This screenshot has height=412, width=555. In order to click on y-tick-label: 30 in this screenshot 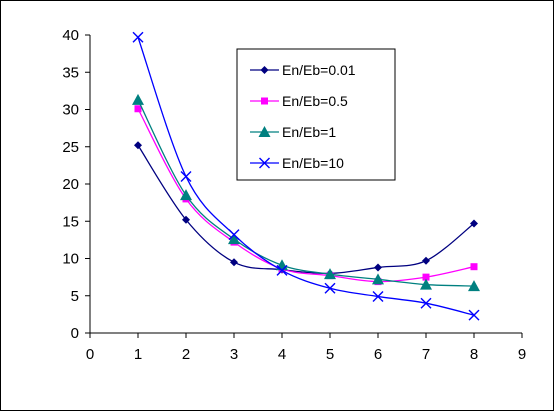, I will do `click(70, 110)`.